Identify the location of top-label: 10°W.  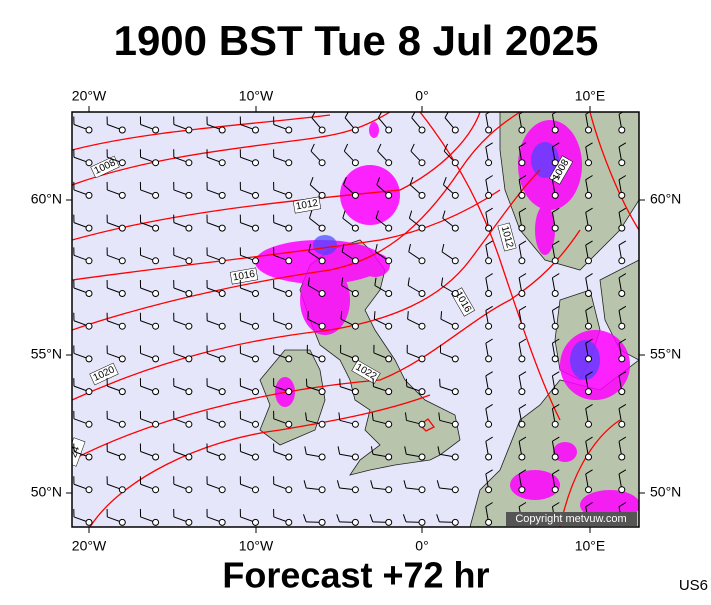
(256, 96).